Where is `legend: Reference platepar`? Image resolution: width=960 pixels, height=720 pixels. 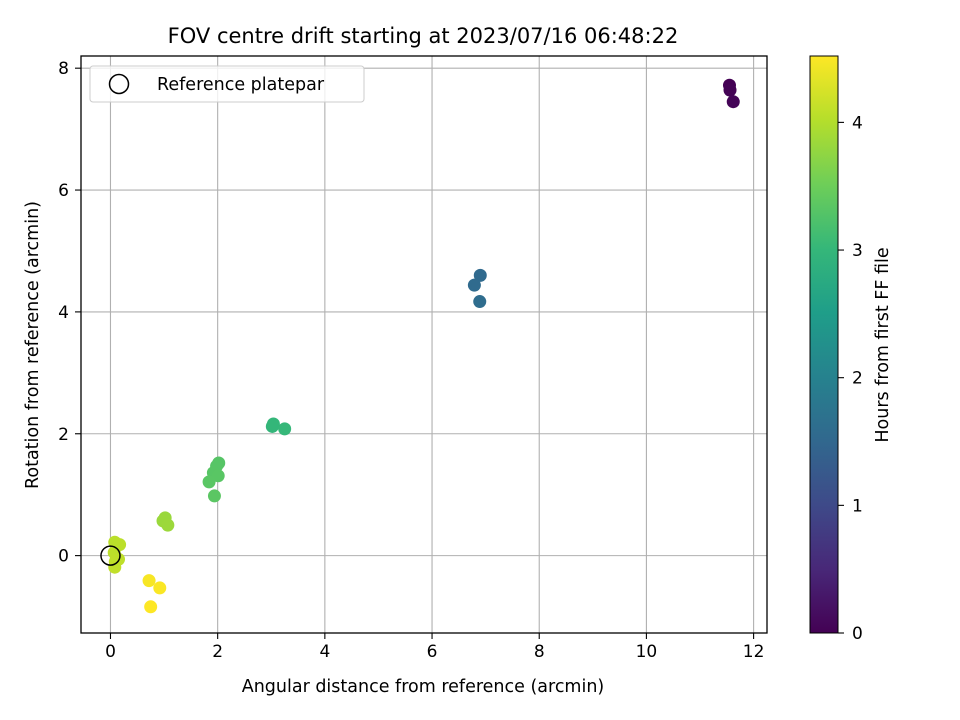 legend: Reference platepar is located at coordinates (227, 84).